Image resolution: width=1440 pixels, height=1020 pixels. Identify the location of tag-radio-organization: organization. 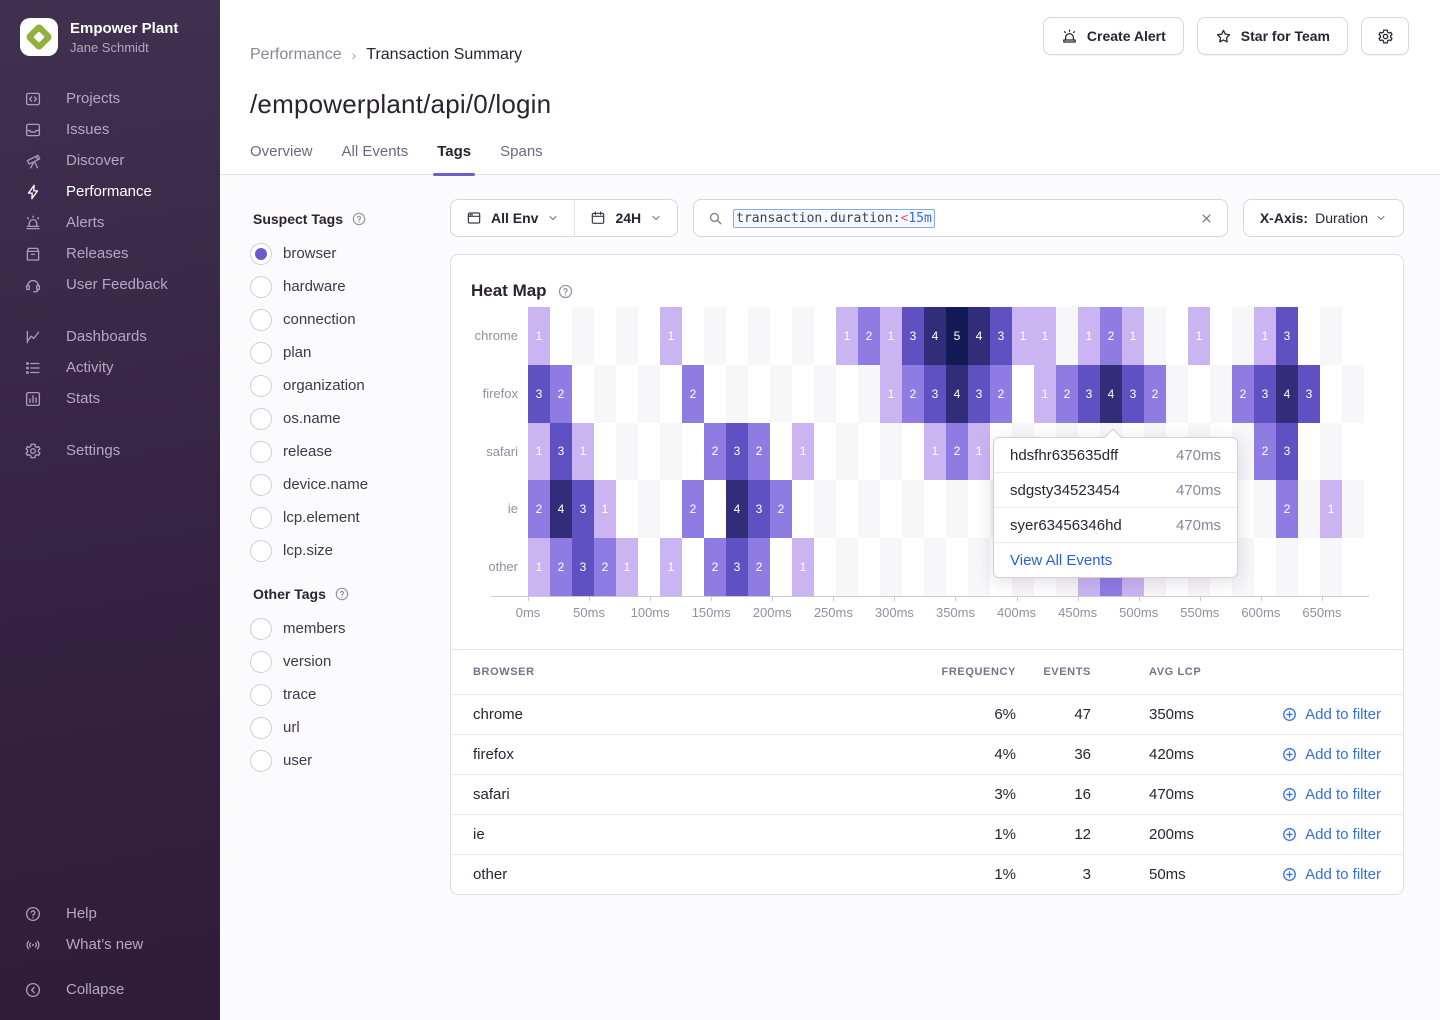
(350, 385).